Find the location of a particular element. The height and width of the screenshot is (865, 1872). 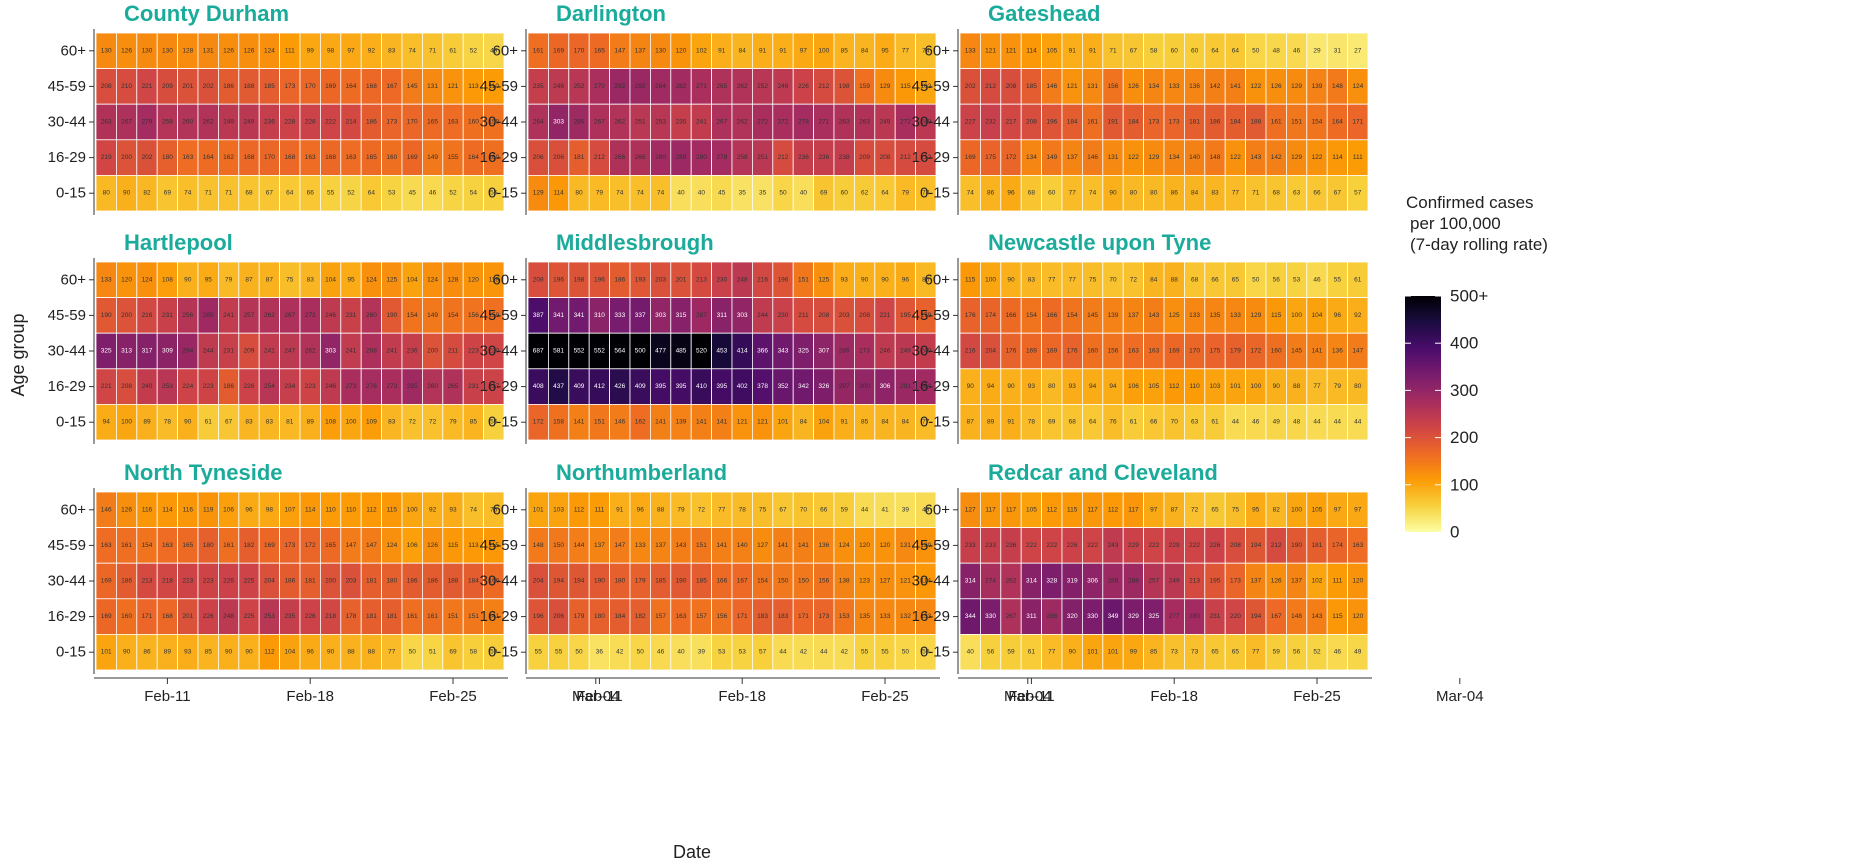

cell-value-label: 319 is located at coordinates (1072, 581).